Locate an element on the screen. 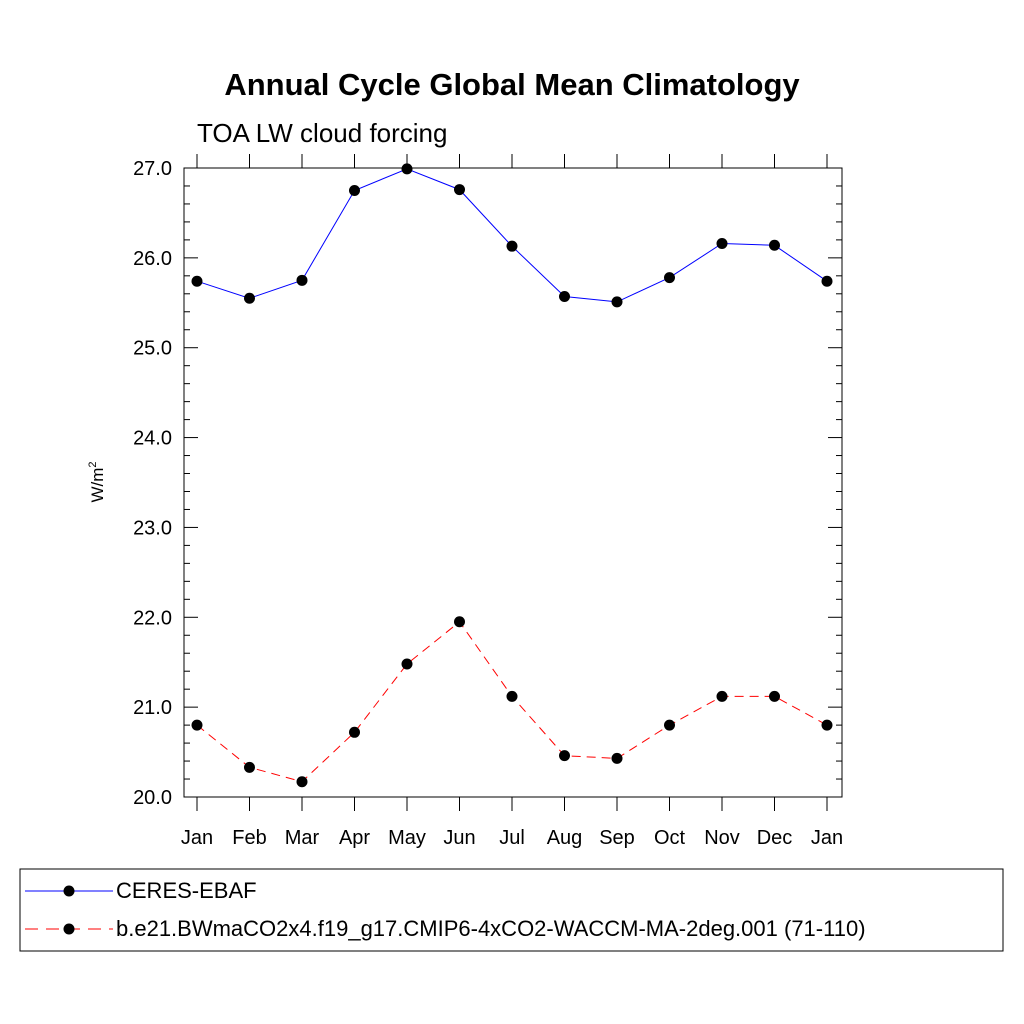 The width and height of the screenshot is (1024, 1024). y-tick-label: 25.0 is located at coordinates (152, 349).